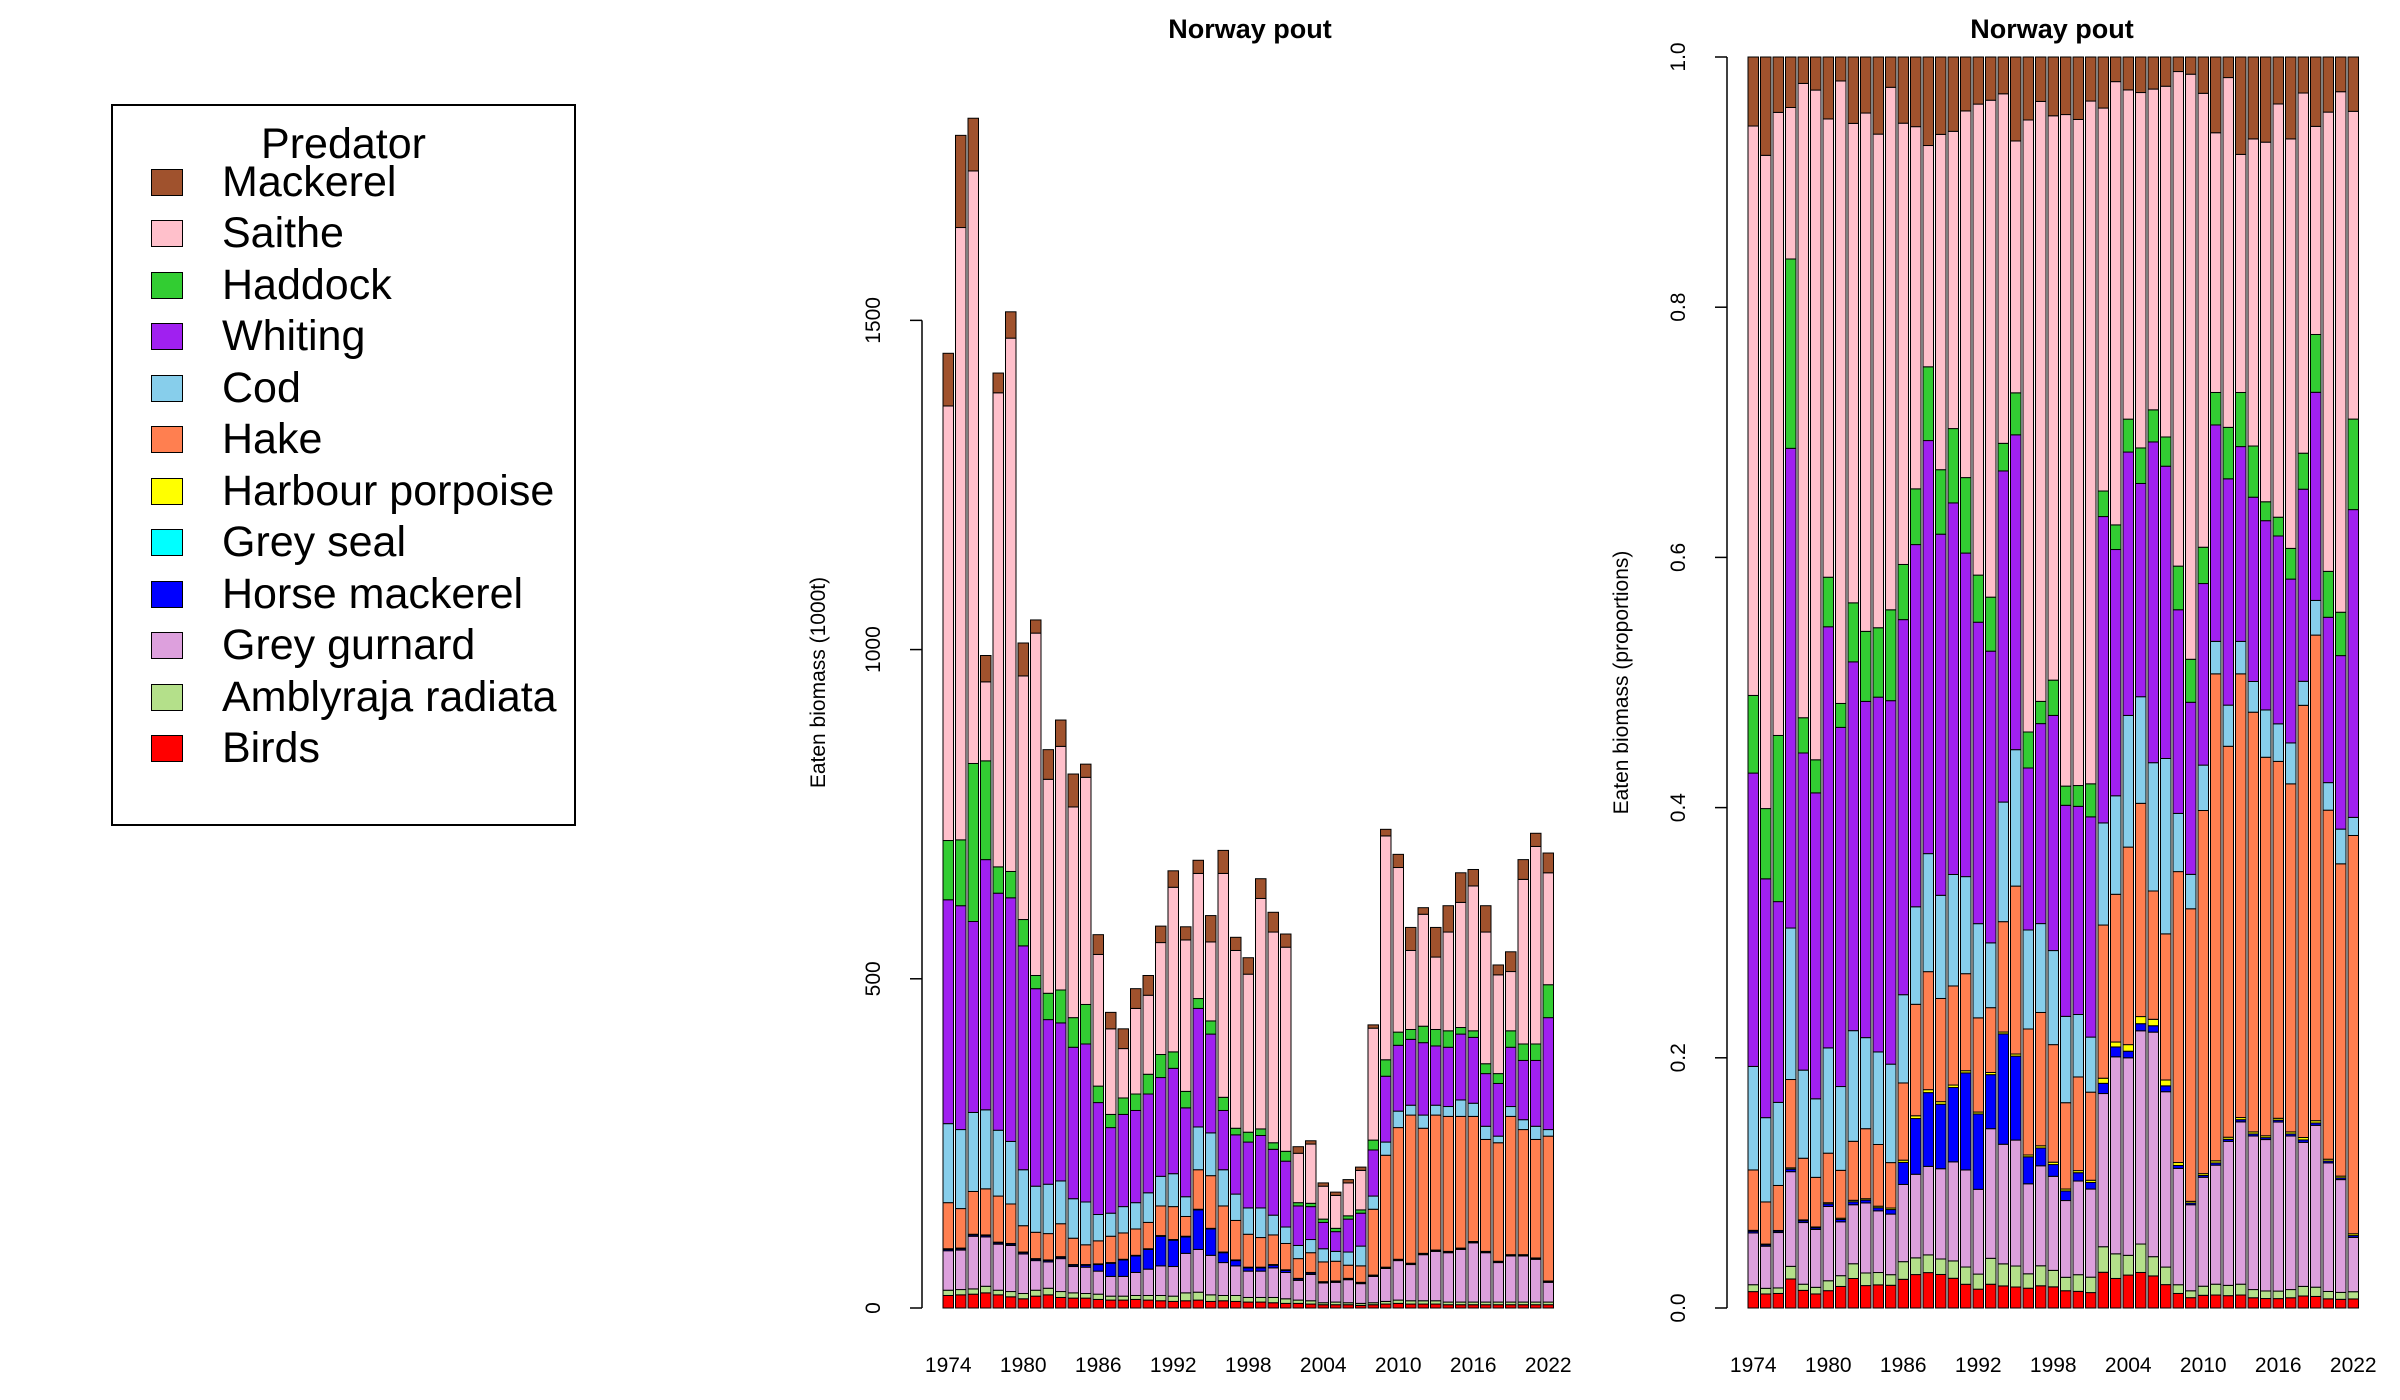 Image resolution: width=2400 pixels, height=1400 pixels. Describe the element at coordinates (873, 978) in the screenshot. I see `y-tick-label: 500` at that location.